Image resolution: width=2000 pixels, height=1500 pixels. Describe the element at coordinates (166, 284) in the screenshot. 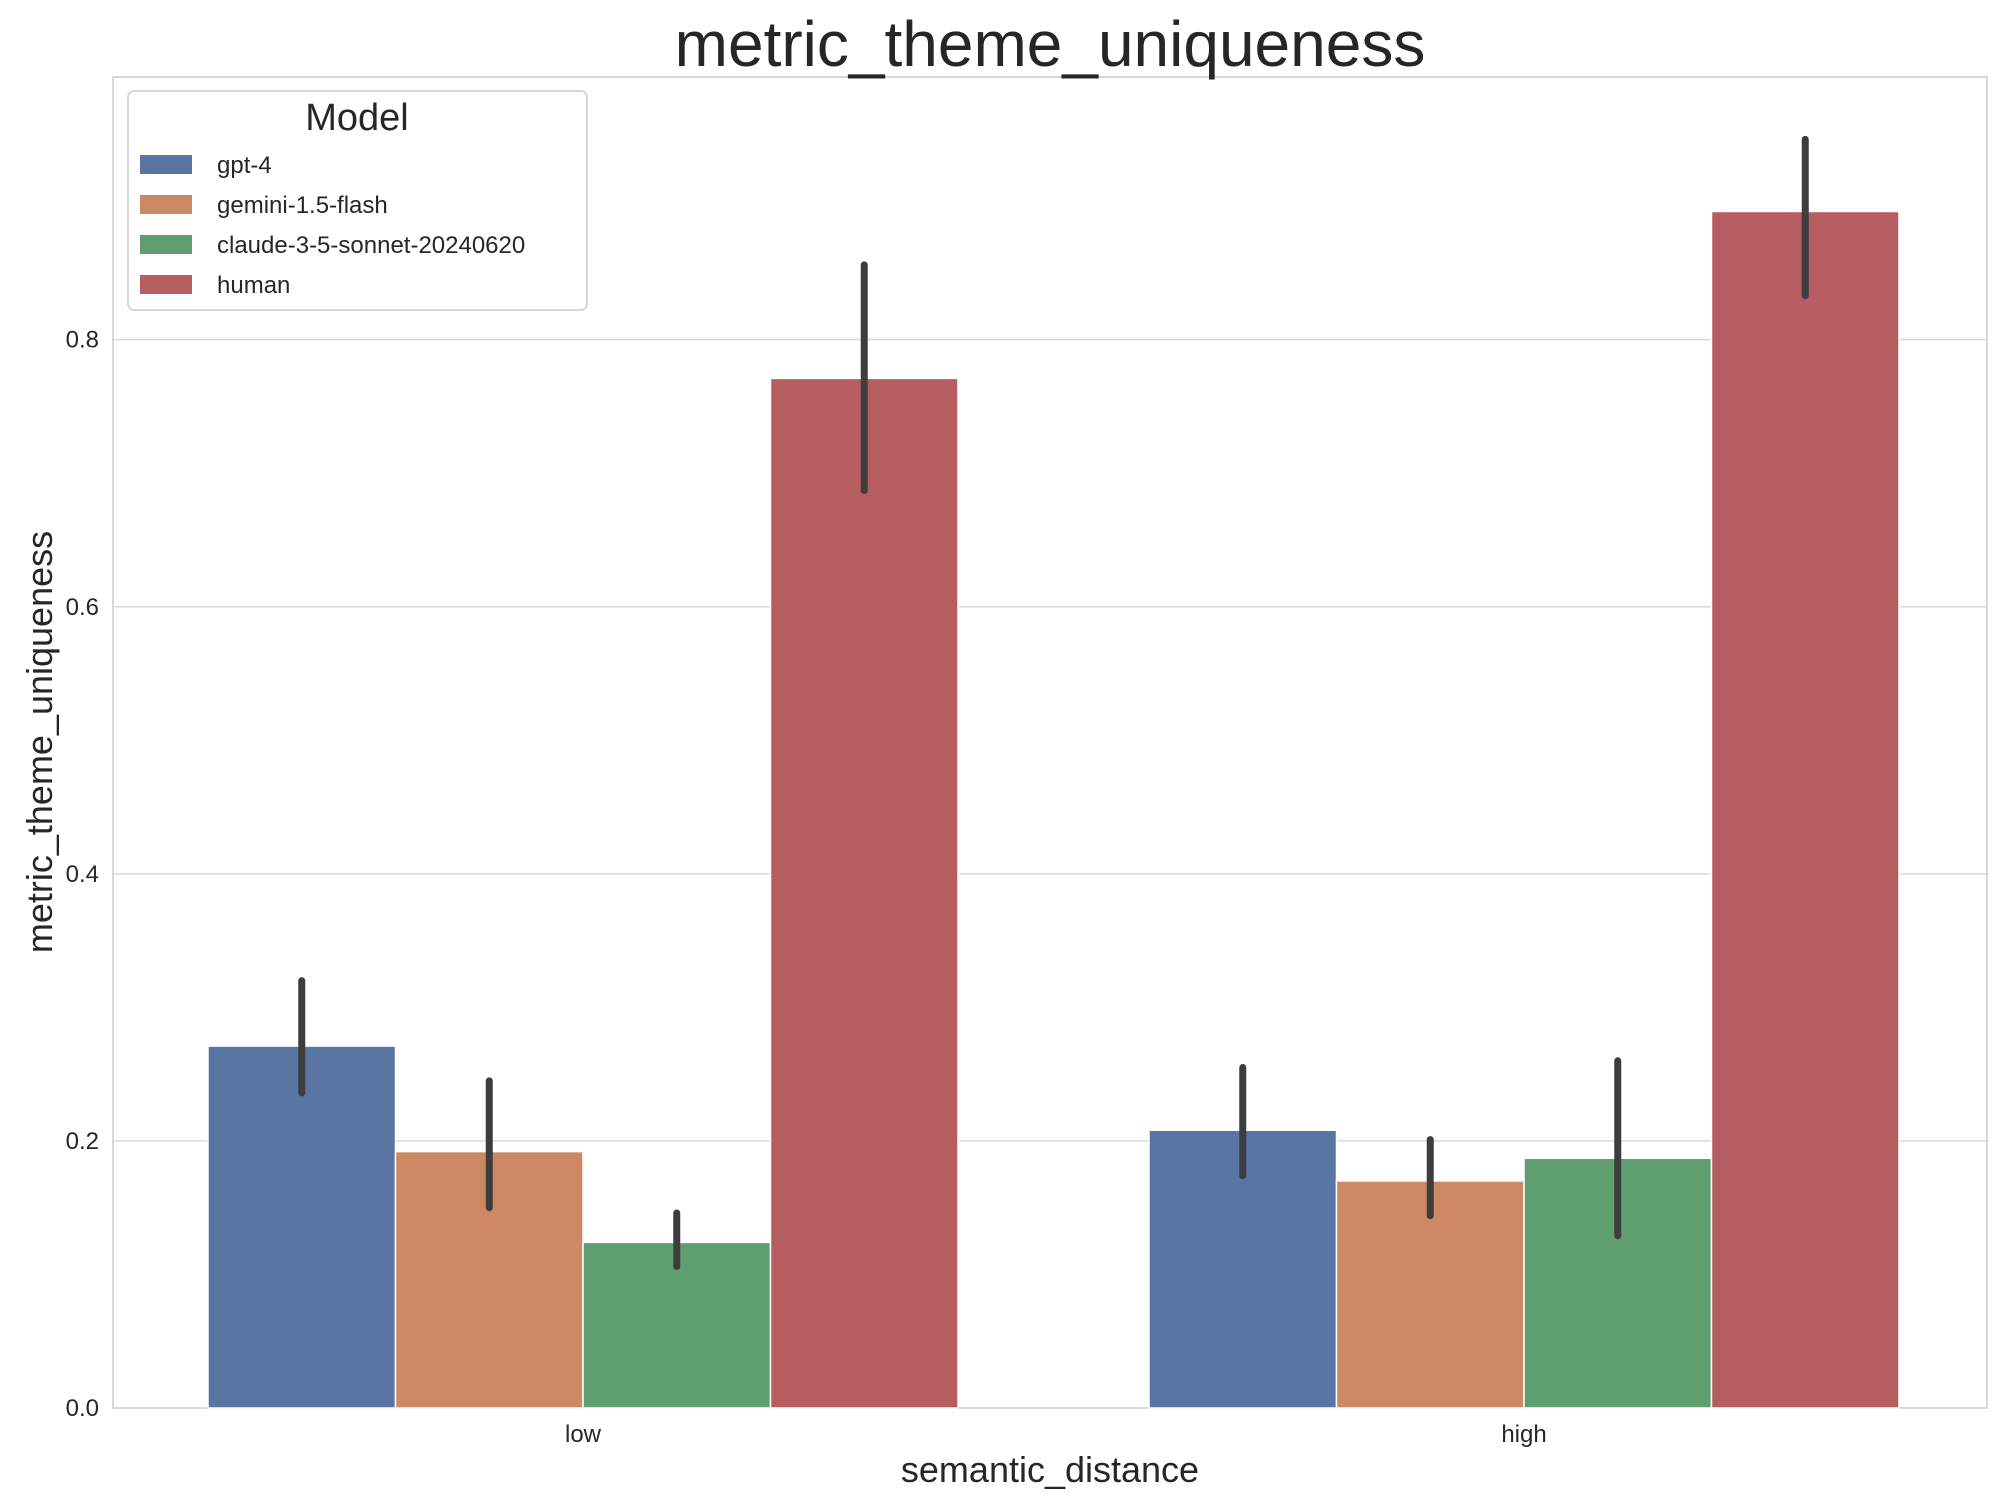

I see `legend-swatch-human` at that location.